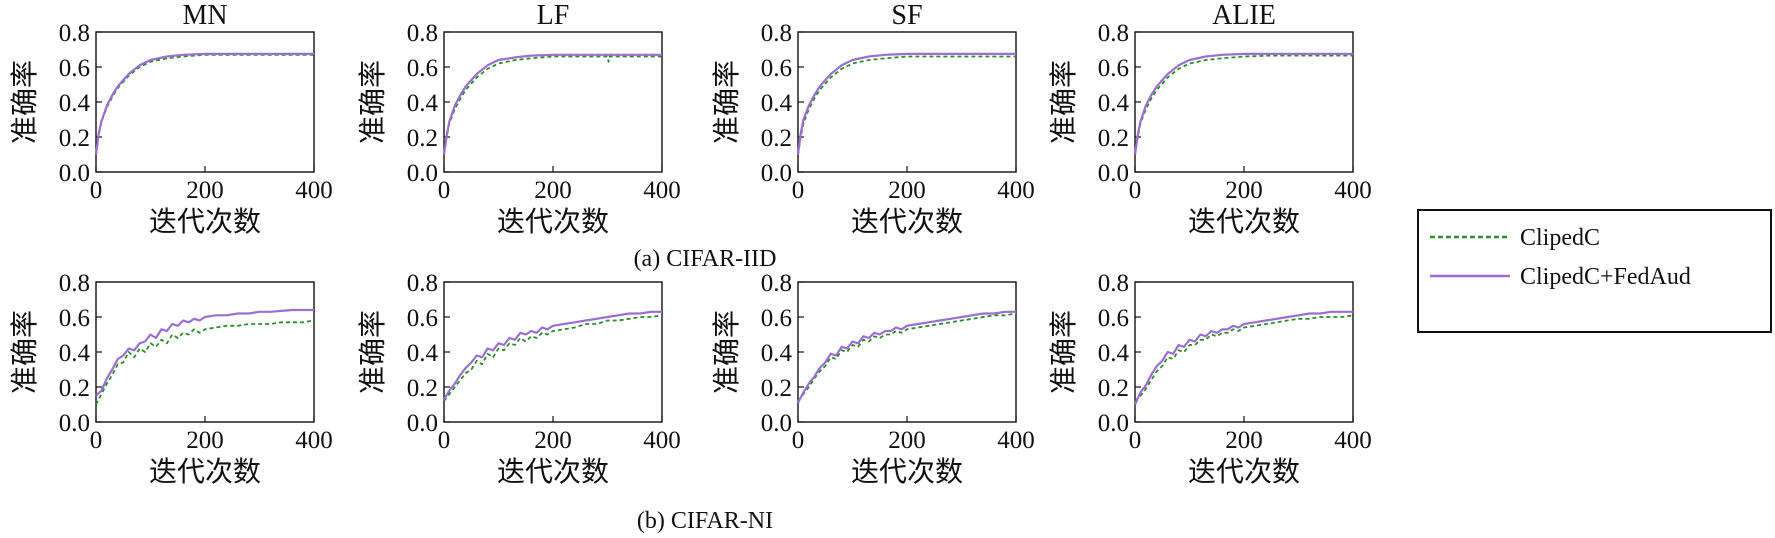 This screenshot has height=538, width=1775. What do you see at coordinates (1244, 15) in the screenshot?
I see `panel-title: ALIE` at bounding box center [1244, 15].